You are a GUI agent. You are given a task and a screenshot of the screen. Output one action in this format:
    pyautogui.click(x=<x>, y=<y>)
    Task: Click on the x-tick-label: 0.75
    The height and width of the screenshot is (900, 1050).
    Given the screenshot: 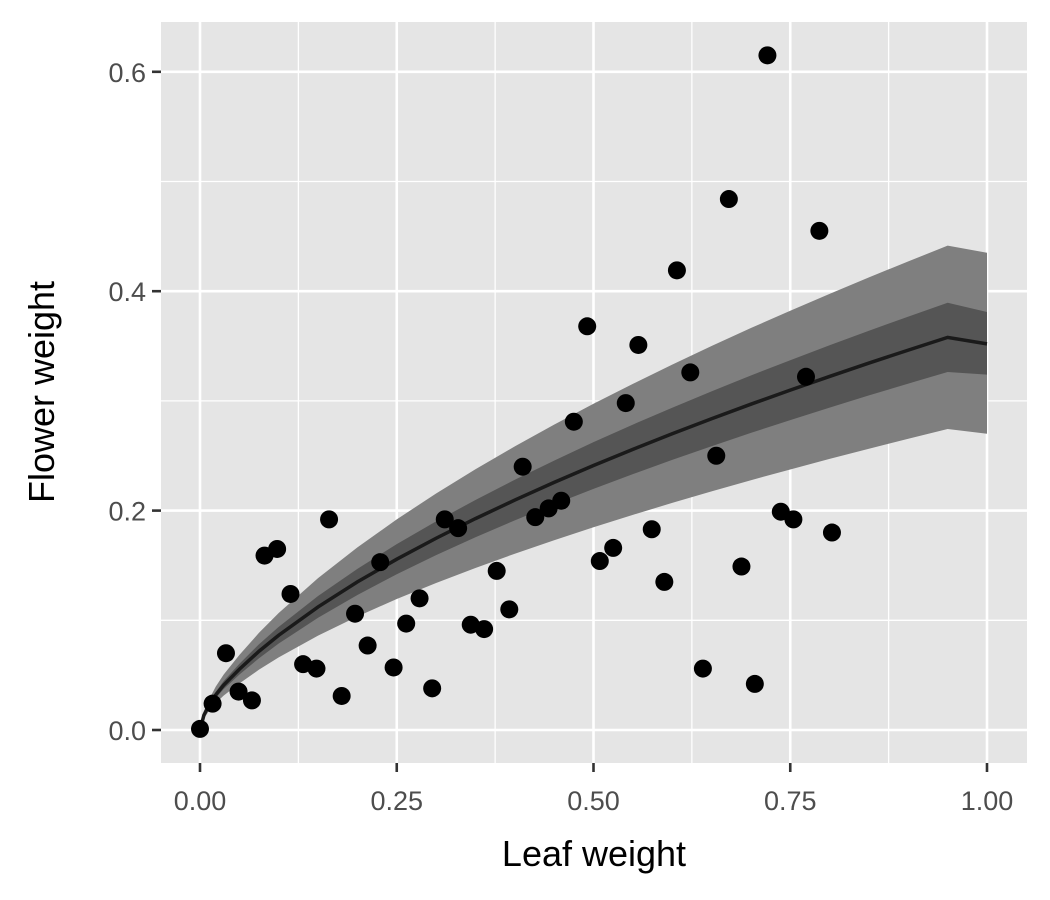 What is the action you would take?
    pyautogui.click(x=790, y=801)
    